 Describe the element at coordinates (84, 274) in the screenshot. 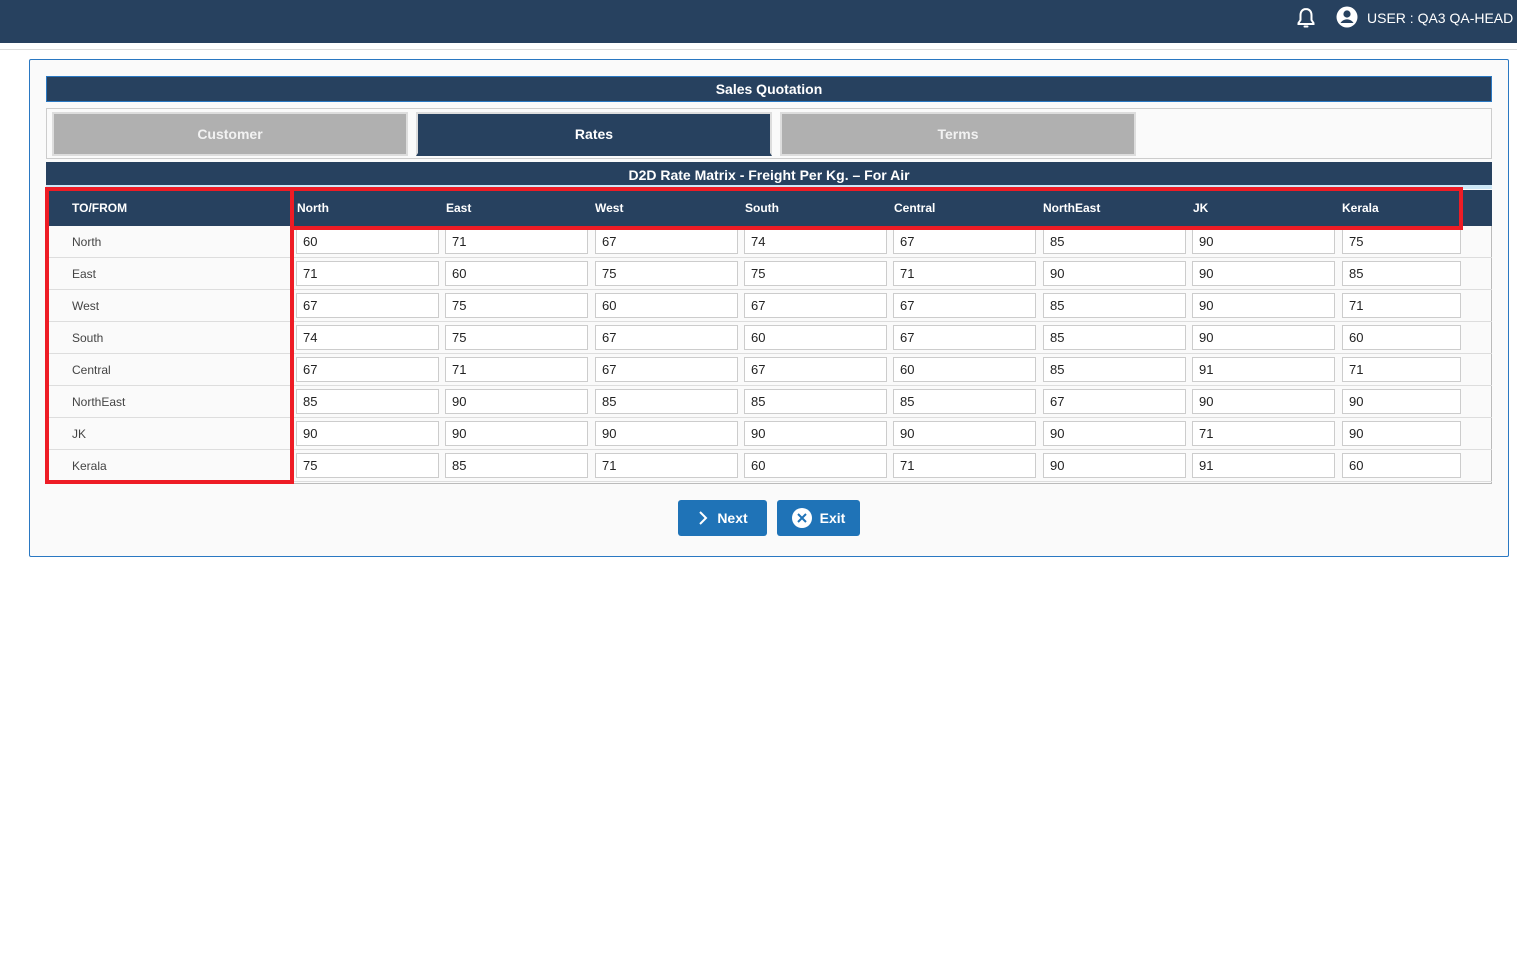

I see `row-label: East` at that location.